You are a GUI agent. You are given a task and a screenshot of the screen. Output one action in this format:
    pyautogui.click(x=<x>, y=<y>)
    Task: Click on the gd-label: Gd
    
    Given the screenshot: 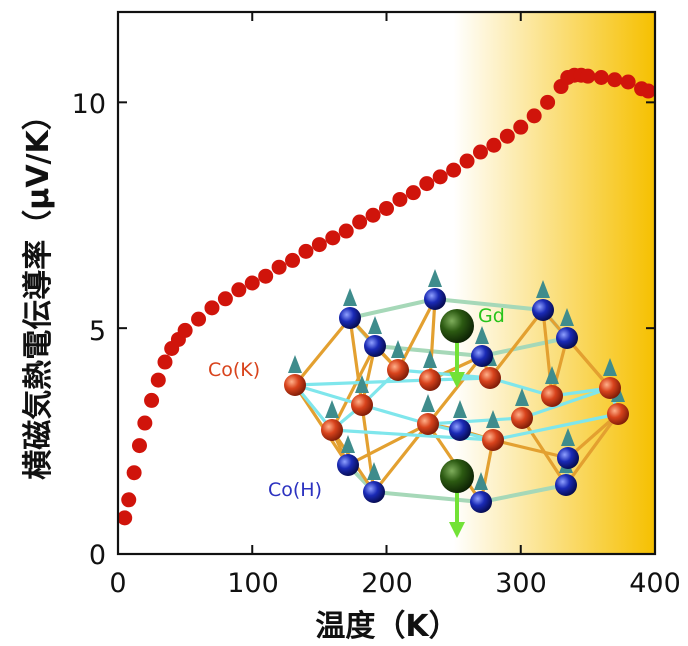 What is the action you would take?
    pyautogui.click(x=491, y=316)
    